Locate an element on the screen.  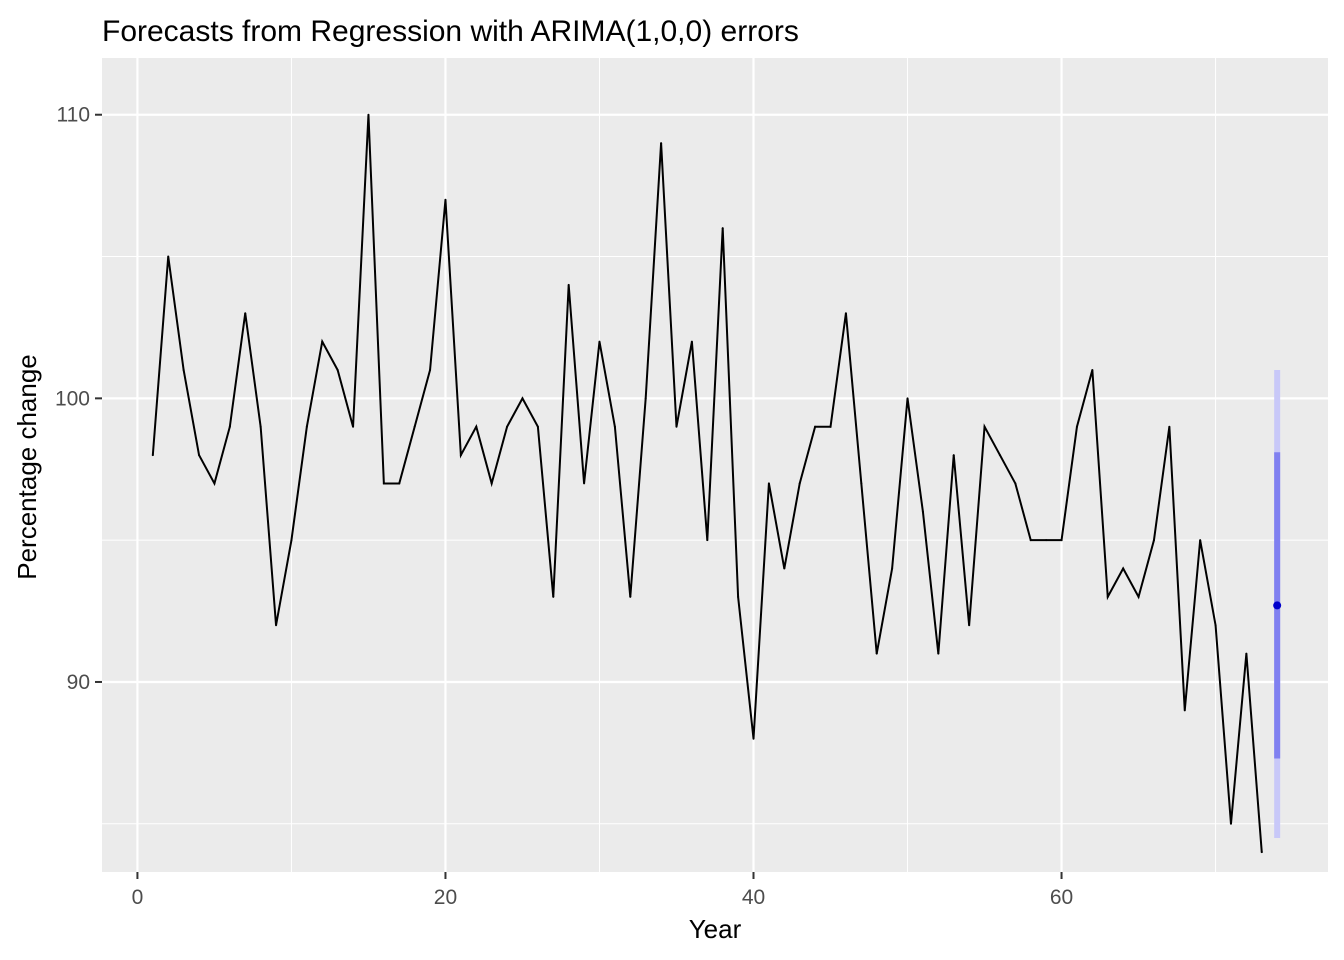
y-axis-title: Percentage change is located at coordinates (27, 467).